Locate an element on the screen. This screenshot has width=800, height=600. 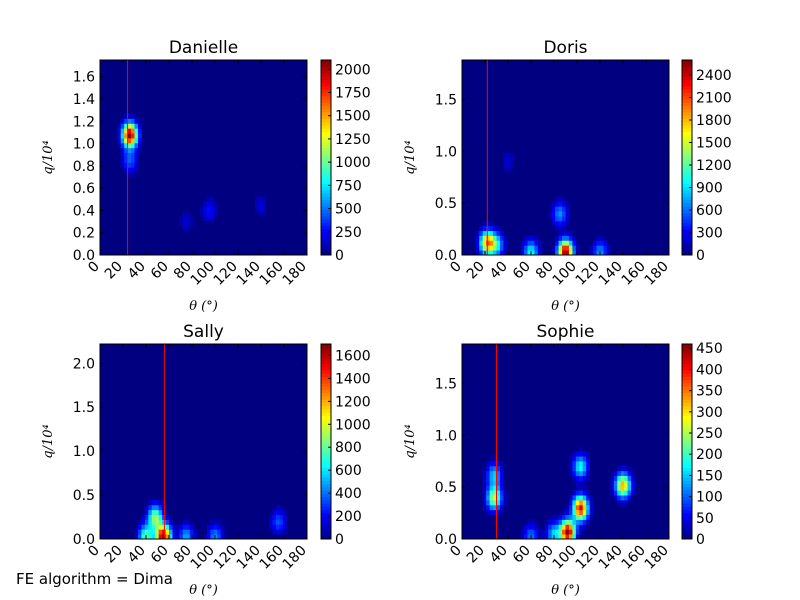
doris-ytick-label: 1.5 is located at coordinates (446, 100).